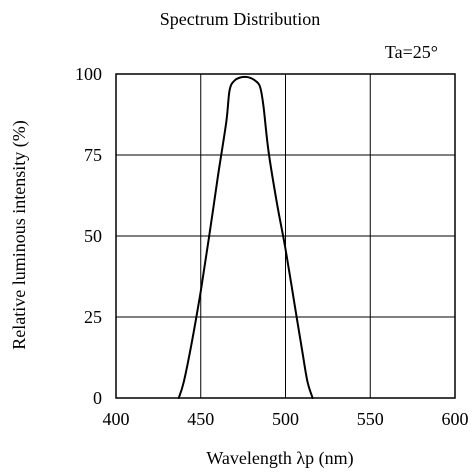 Image resolution: width=472 pixels, height=475 pixels. I want to click on x-tick-label: 600, so click(455, 419).